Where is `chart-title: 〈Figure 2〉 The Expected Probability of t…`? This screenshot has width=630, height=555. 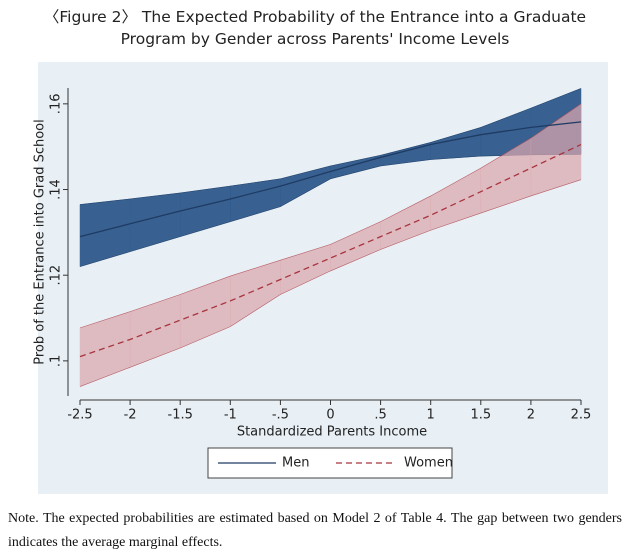
chart-title: 〈Figure 2〉 The Expected Probability of t… is located at coordinates (315, 28).